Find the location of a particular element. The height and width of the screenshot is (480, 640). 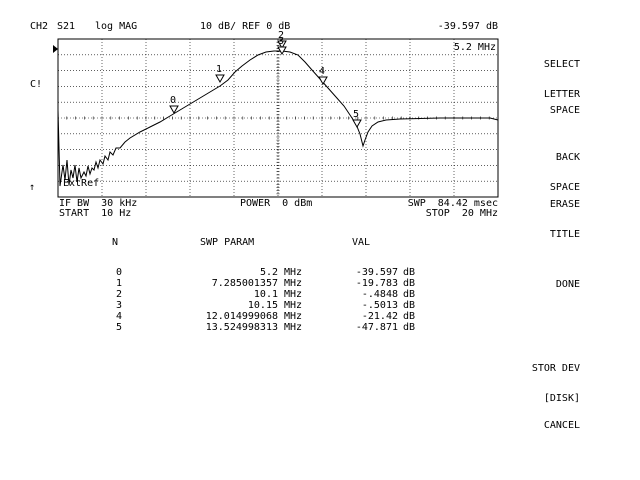

cell-swp: 12.014999068 is located at coordinates (241, 316).